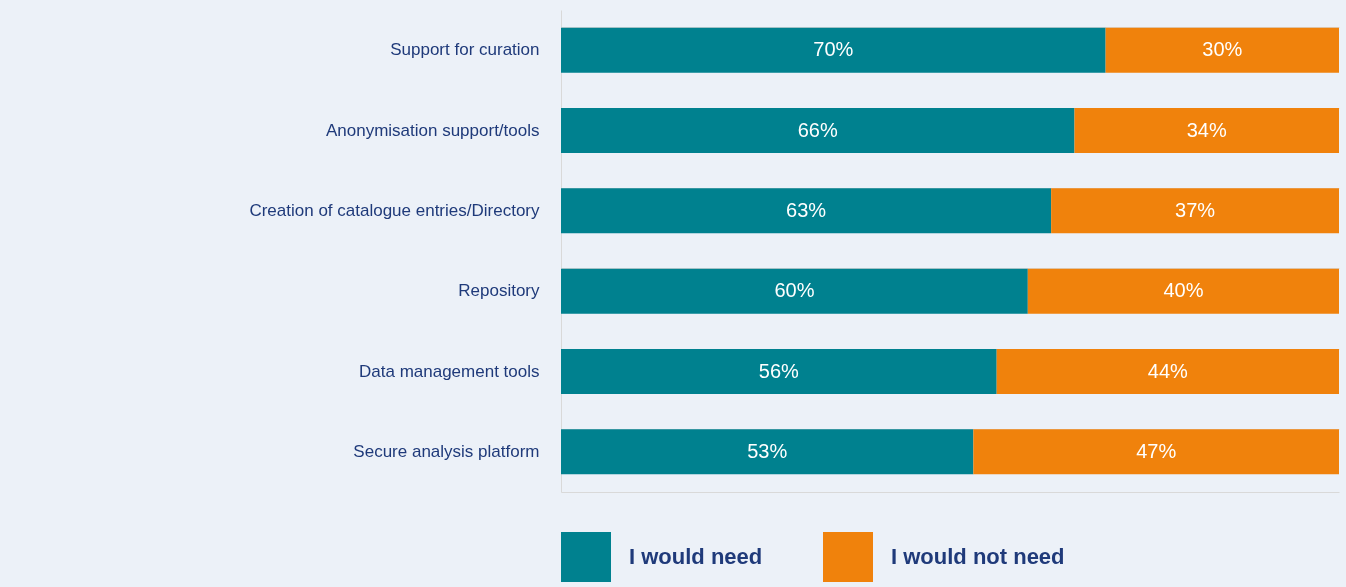 This screenshot has height=587, width=1346. I want to click on data-label: 66%, so click(817, 129).